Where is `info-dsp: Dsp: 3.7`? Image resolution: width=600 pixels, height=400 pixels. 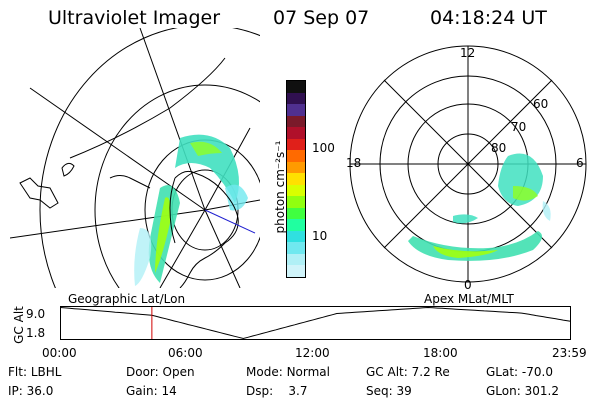
info-dsp: Dsp: 3.7 is located at coordinates (277, 391).